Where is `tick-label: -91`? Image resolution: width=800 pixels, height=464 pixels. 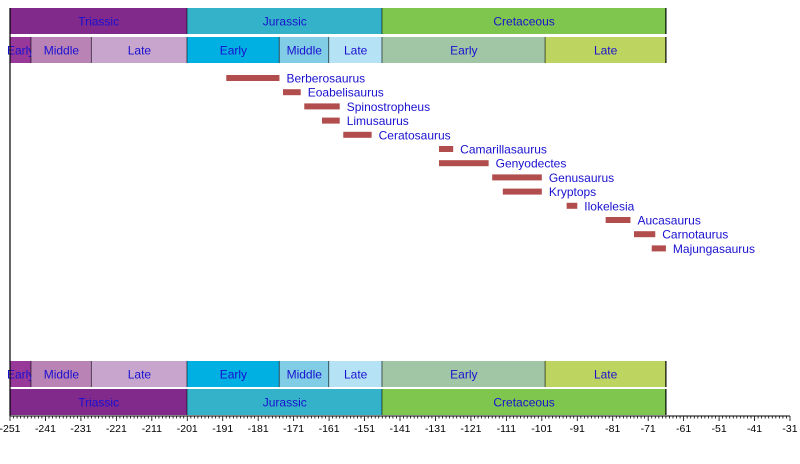
tick-label: -91 is located at coordinates (577, 429).